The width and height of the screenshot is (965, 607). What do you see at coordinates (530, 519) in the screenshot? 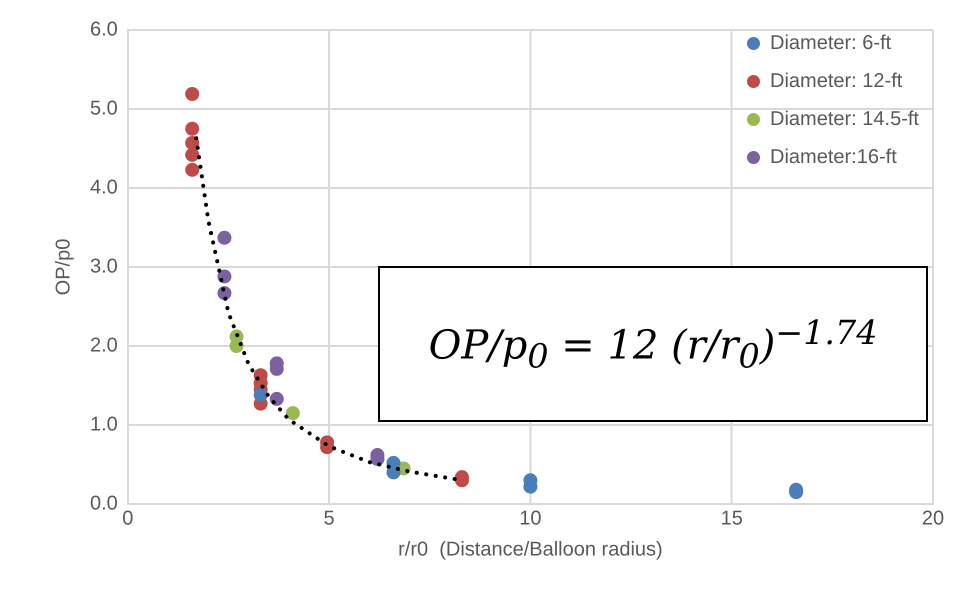
I see `x-tick-label: 10` at bounding box center [530, 519].